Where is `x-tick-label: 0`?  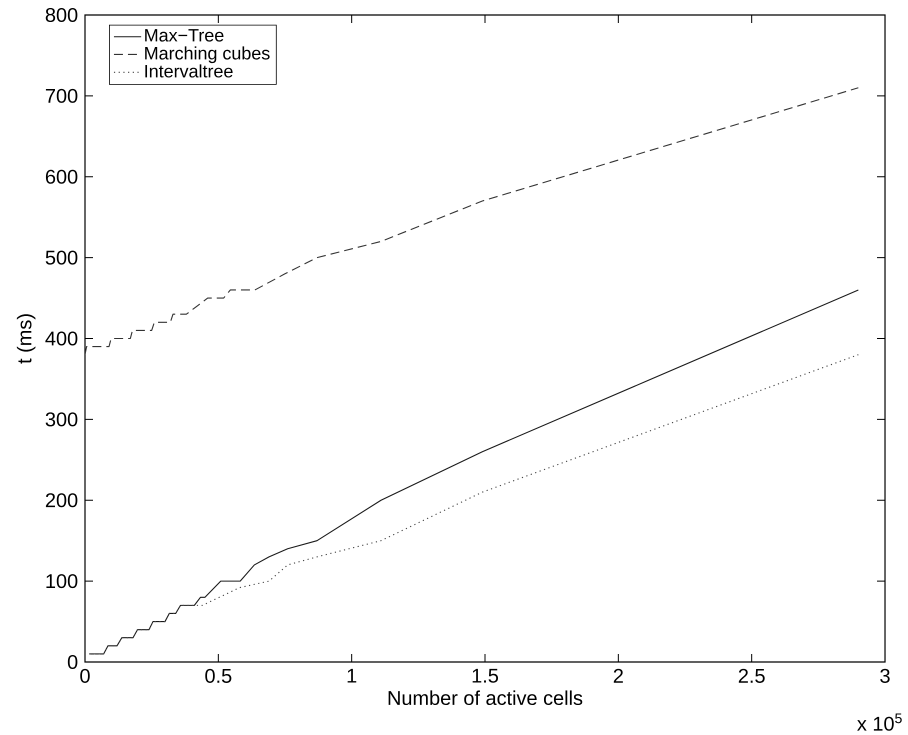 x-tick-label: 0 is located at coordinates (85, 675).